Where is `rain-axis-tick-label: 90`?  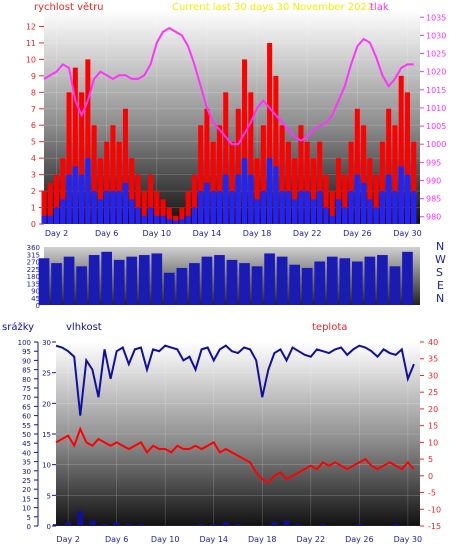
rain-axis-tick-label: 90 is located at coordinates (26, 361).